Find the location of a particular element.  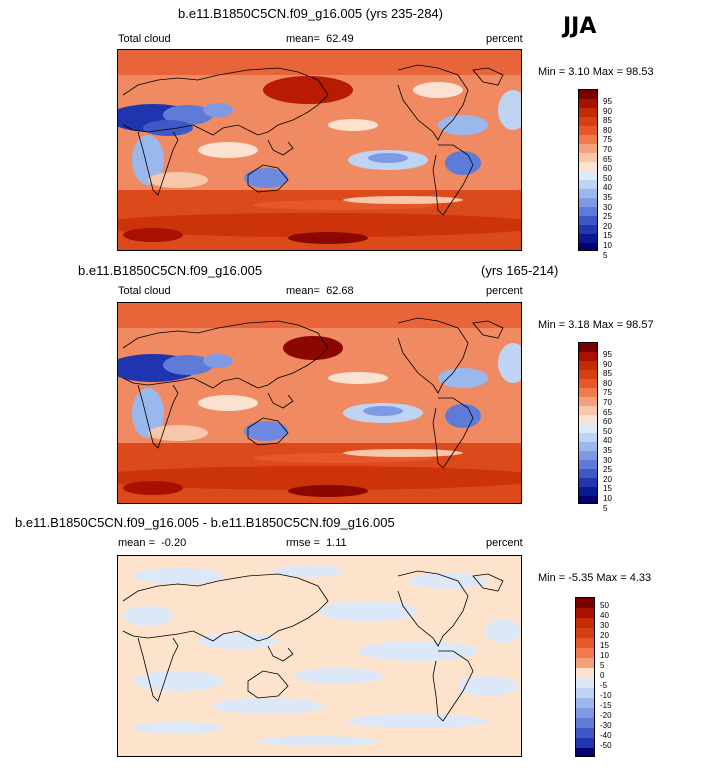

panel2-colorbar is located at coordinates (588, 423).